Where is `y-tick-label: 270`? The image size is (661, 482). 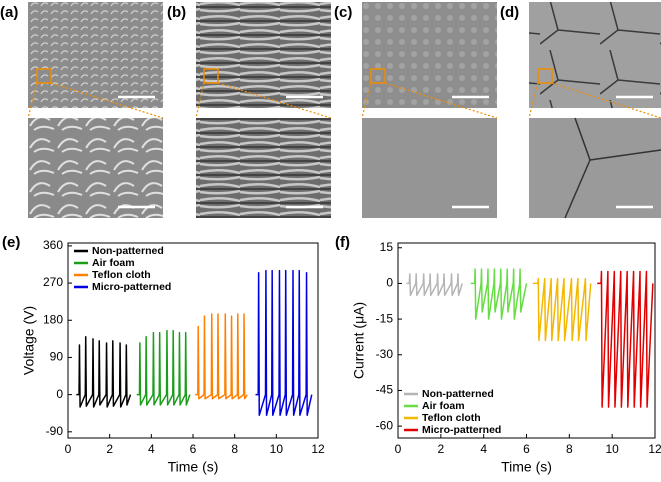
y-tick-label: 270 is located at coordinates (53, 282).